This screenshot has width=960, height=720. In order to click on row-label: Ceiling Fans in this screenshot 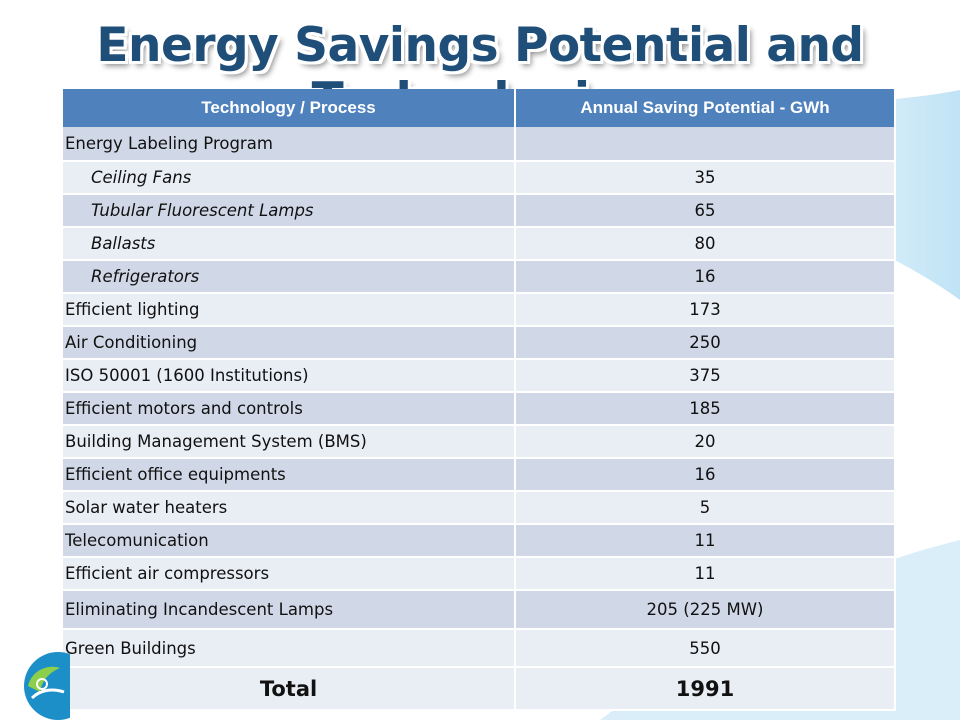, I will do `click(289, 178)`.